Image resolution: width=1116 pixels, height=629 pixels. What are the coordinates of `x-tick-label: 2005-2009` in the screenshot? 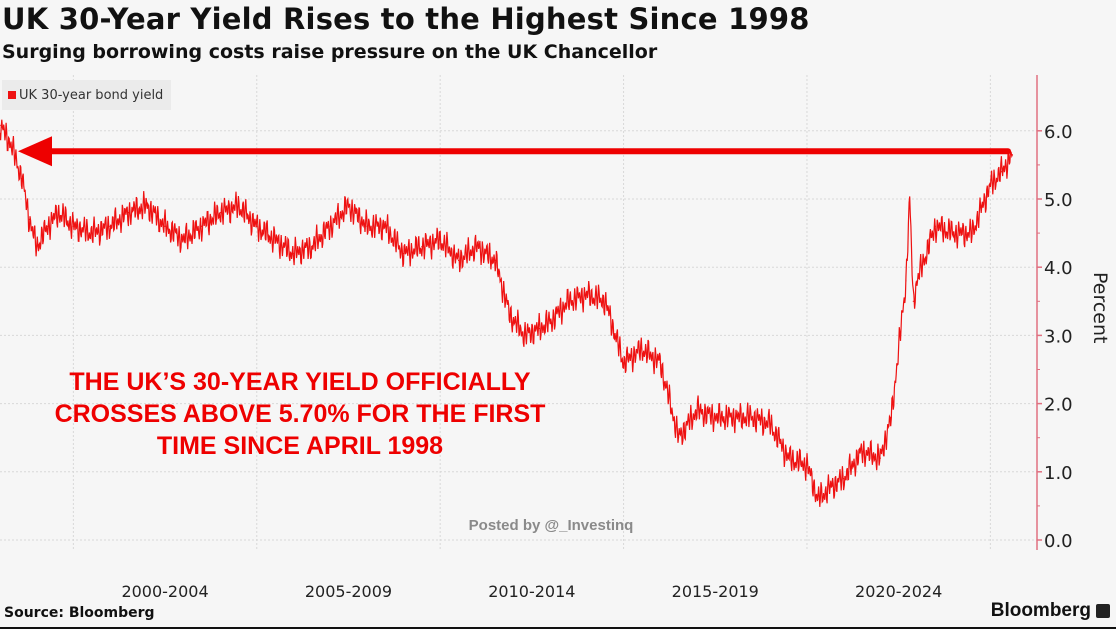 It's located at (348, 591).